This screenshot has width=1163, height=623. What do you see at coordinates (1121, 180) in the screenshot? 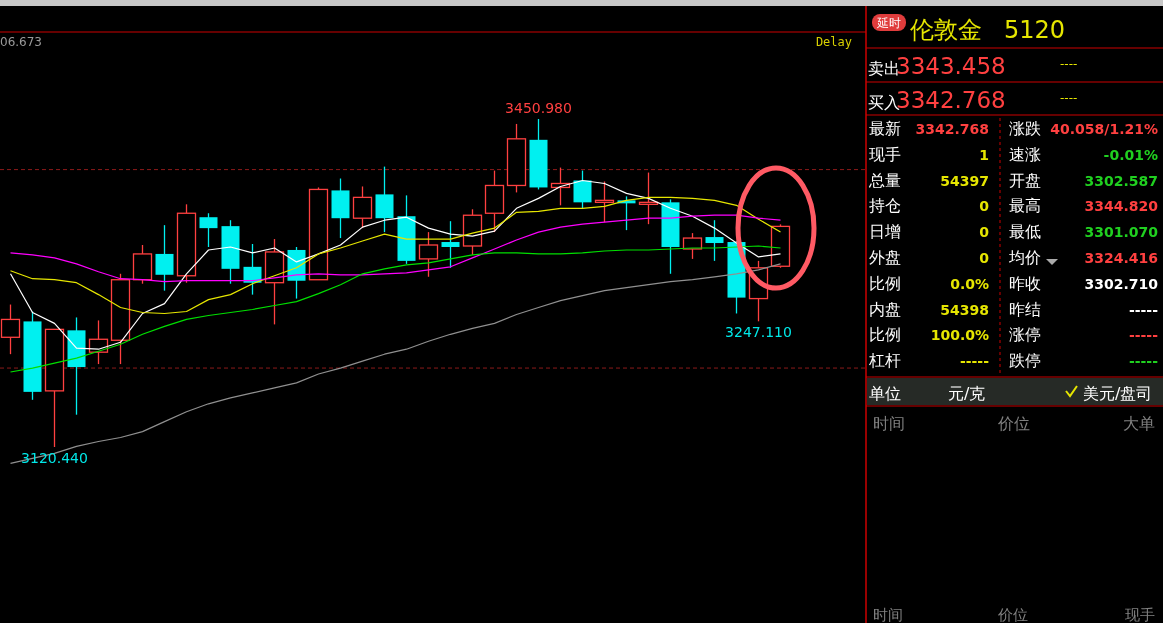
I see `text: 3302.587` at bounding box center [1121, 180].